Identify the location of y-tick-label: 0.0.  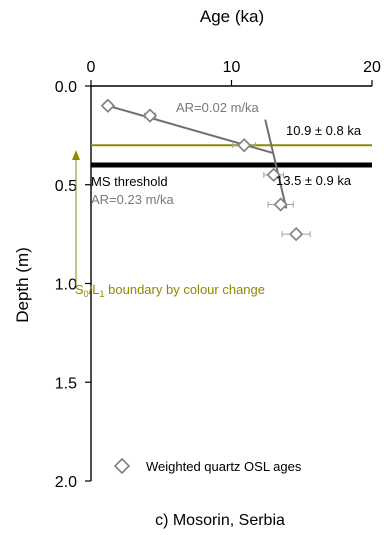
(66, 87).